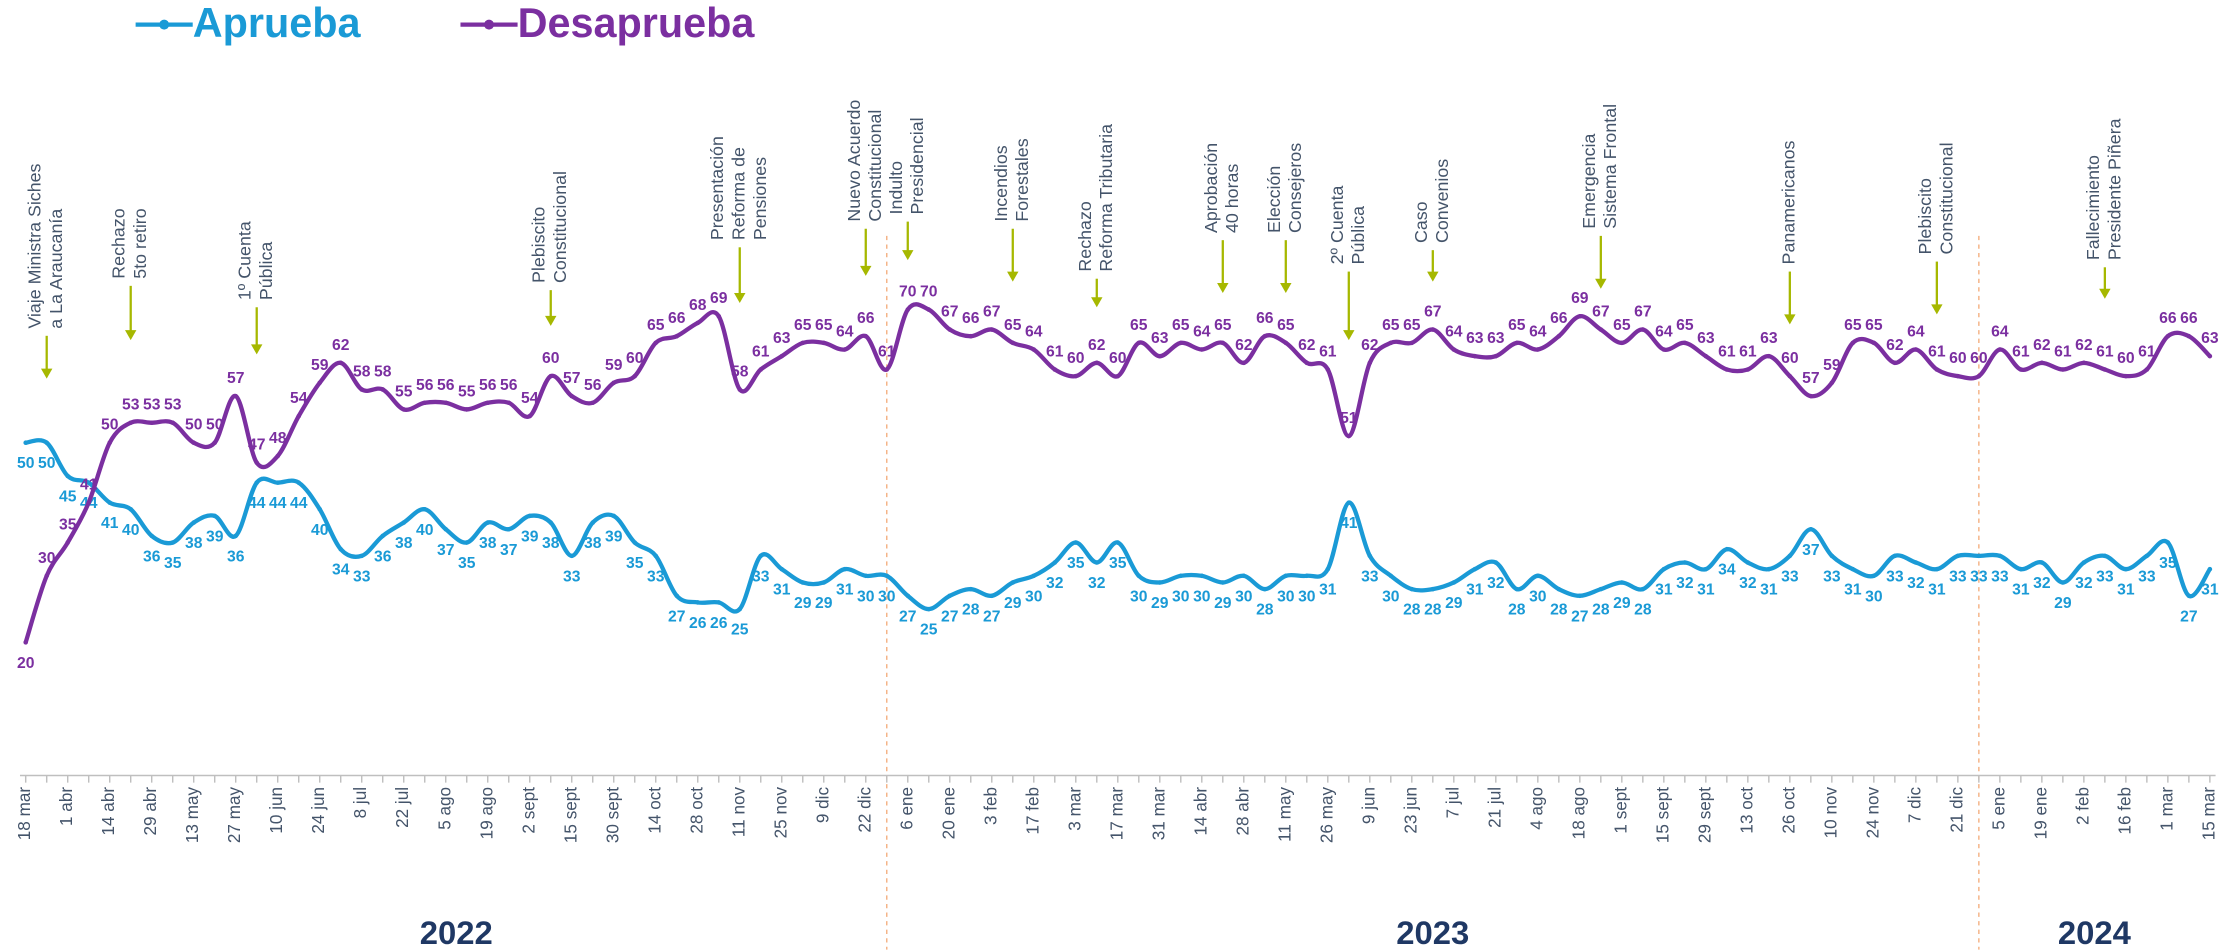 Image resolution: width=2227 pixels, height=950 pixels. What do you see at coordinates (35, 245) in the screenshot?
I see `annotation-text: Viaje Ministra Siches` at bounding box center [35, 245].